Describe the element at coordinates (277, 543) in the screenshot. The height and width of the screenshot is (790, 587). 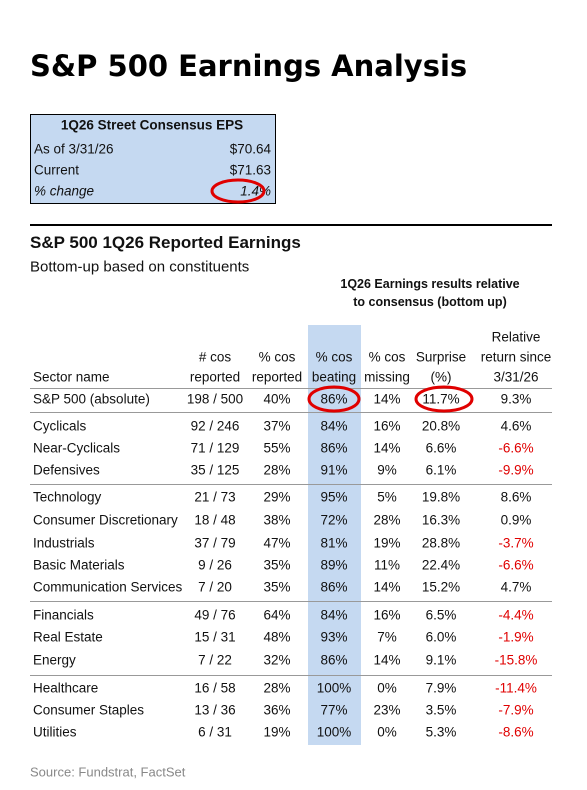
I see `cell: 47%` at that location.